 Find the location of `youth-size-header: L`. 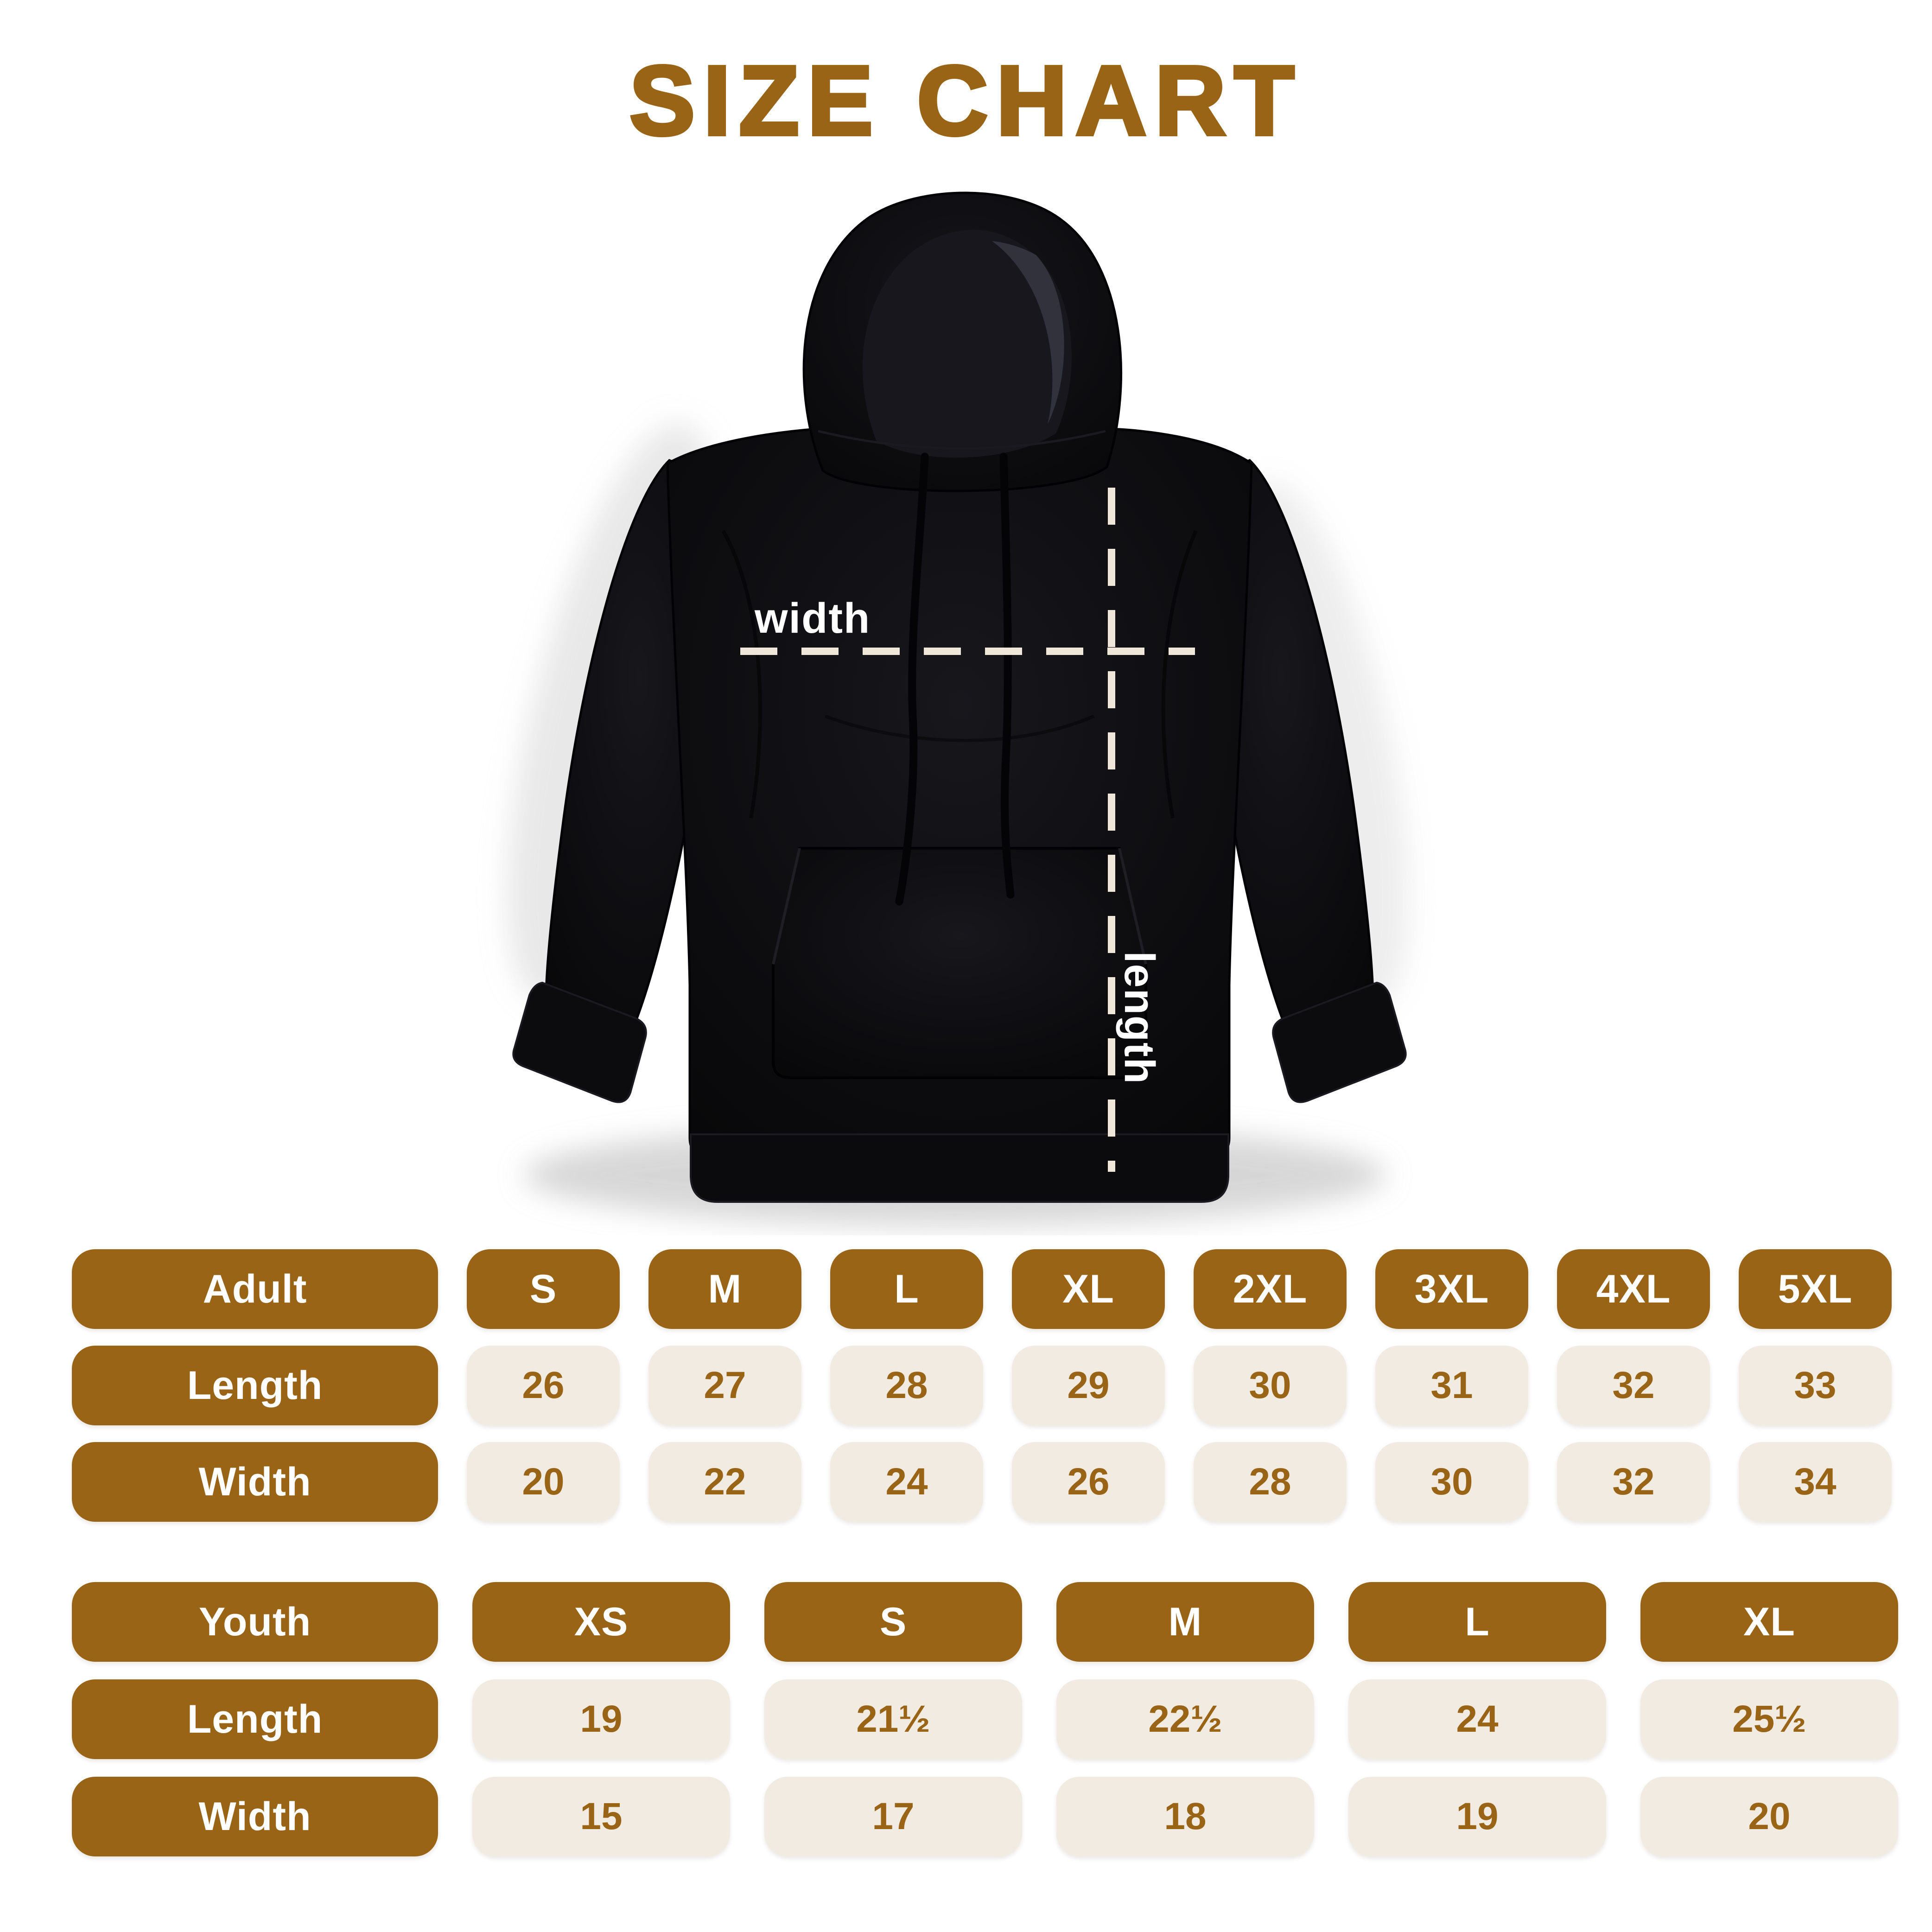

youth-size-header: L is located at coordinates (1477, 1622).